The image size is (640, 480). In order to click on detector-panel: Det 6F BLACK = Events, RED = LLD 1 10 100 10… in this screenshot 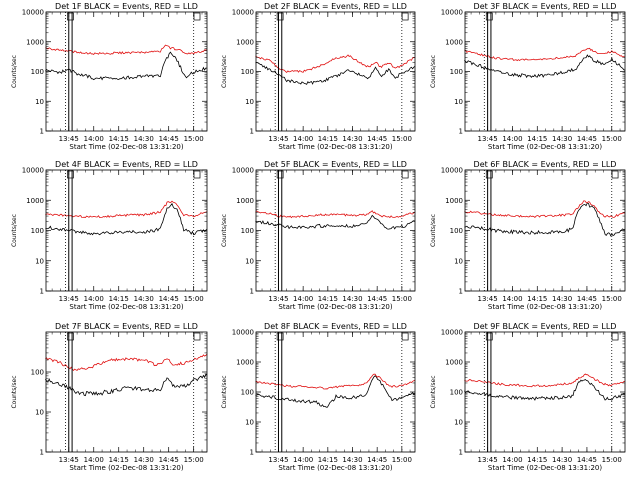, I will do `click(528, 235)`.